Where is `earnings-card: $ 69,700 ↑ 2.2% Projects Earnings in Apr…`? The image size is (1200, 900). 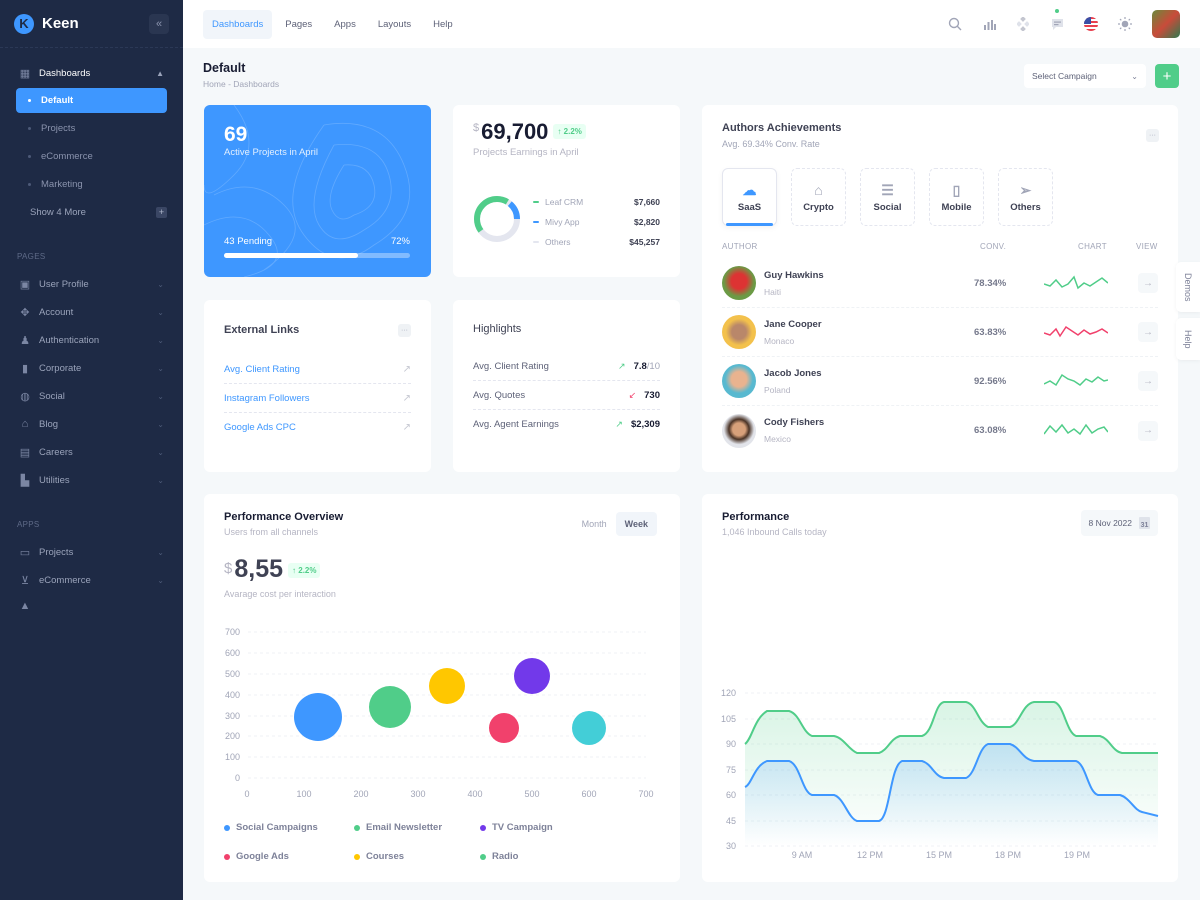 earnings-card: $ 69,700 ↑ 2.2% Projects Earnings in Apr… is located at coordinates (566, 191).